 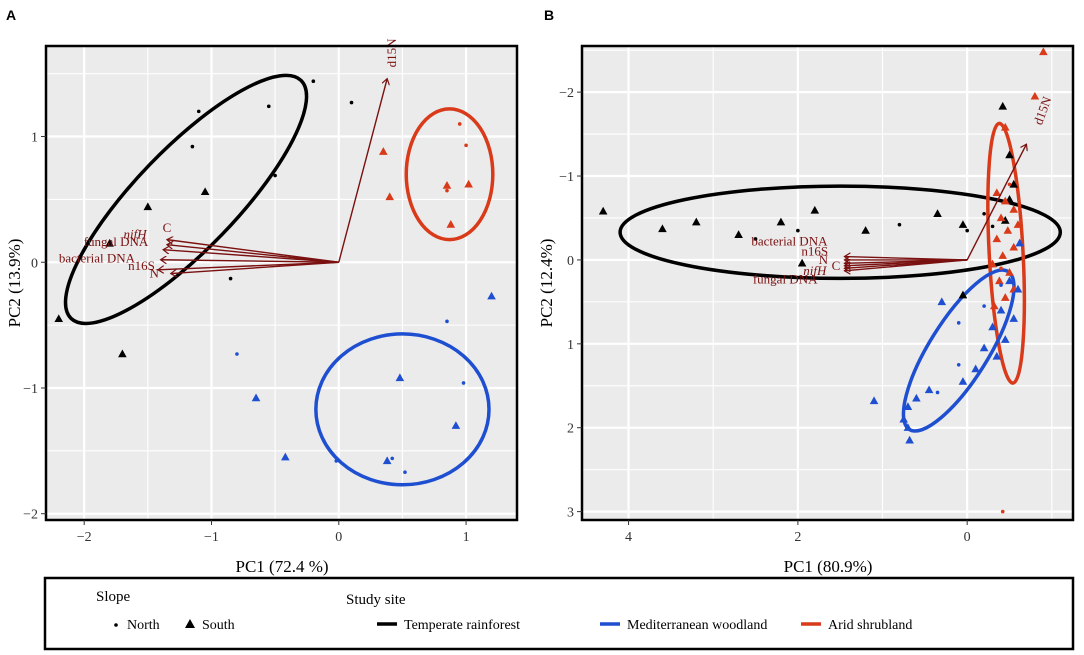 What do you see at coordinates (462, 625) in the screenshot?
I see `legend-temperate-label: Temperate rainforest` at bounding box center [462, 625].